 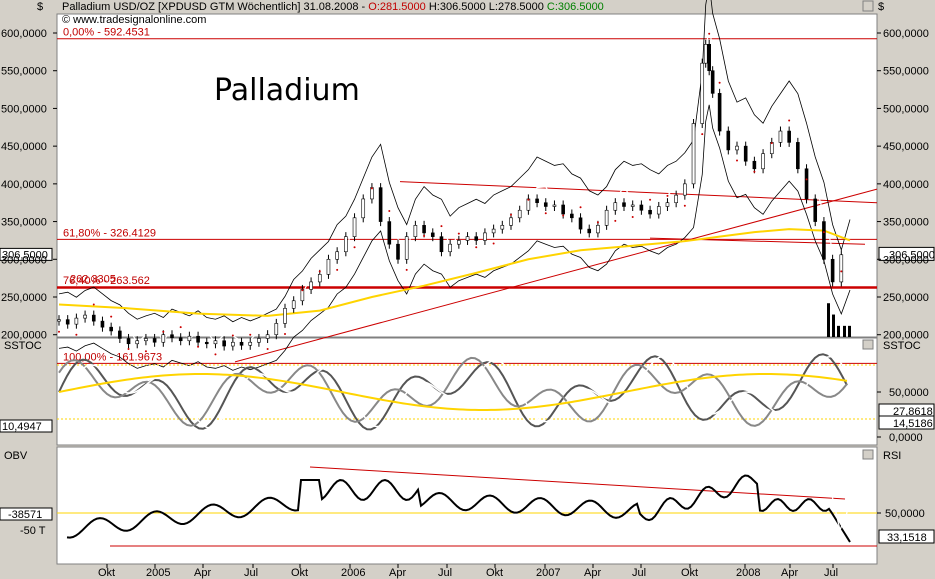 I want to click on x-tick-label: 2005, so click(x=158, y=573).